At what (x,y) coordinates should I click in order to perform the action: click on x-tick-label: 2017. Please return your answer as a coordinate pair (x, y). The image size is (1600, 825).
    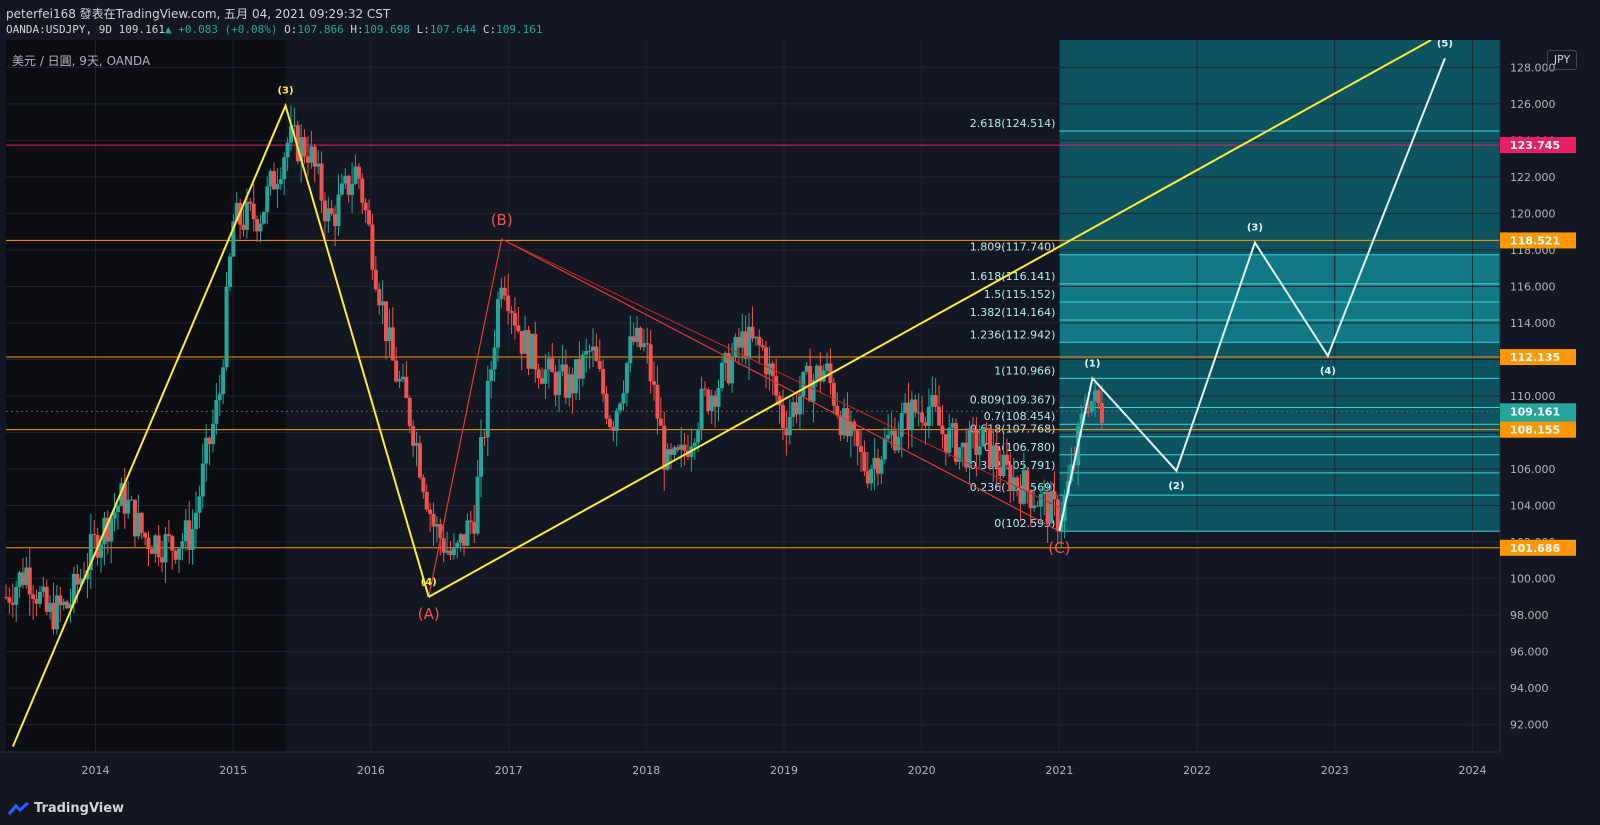
    Looking at the image, I should click on (509, 770).